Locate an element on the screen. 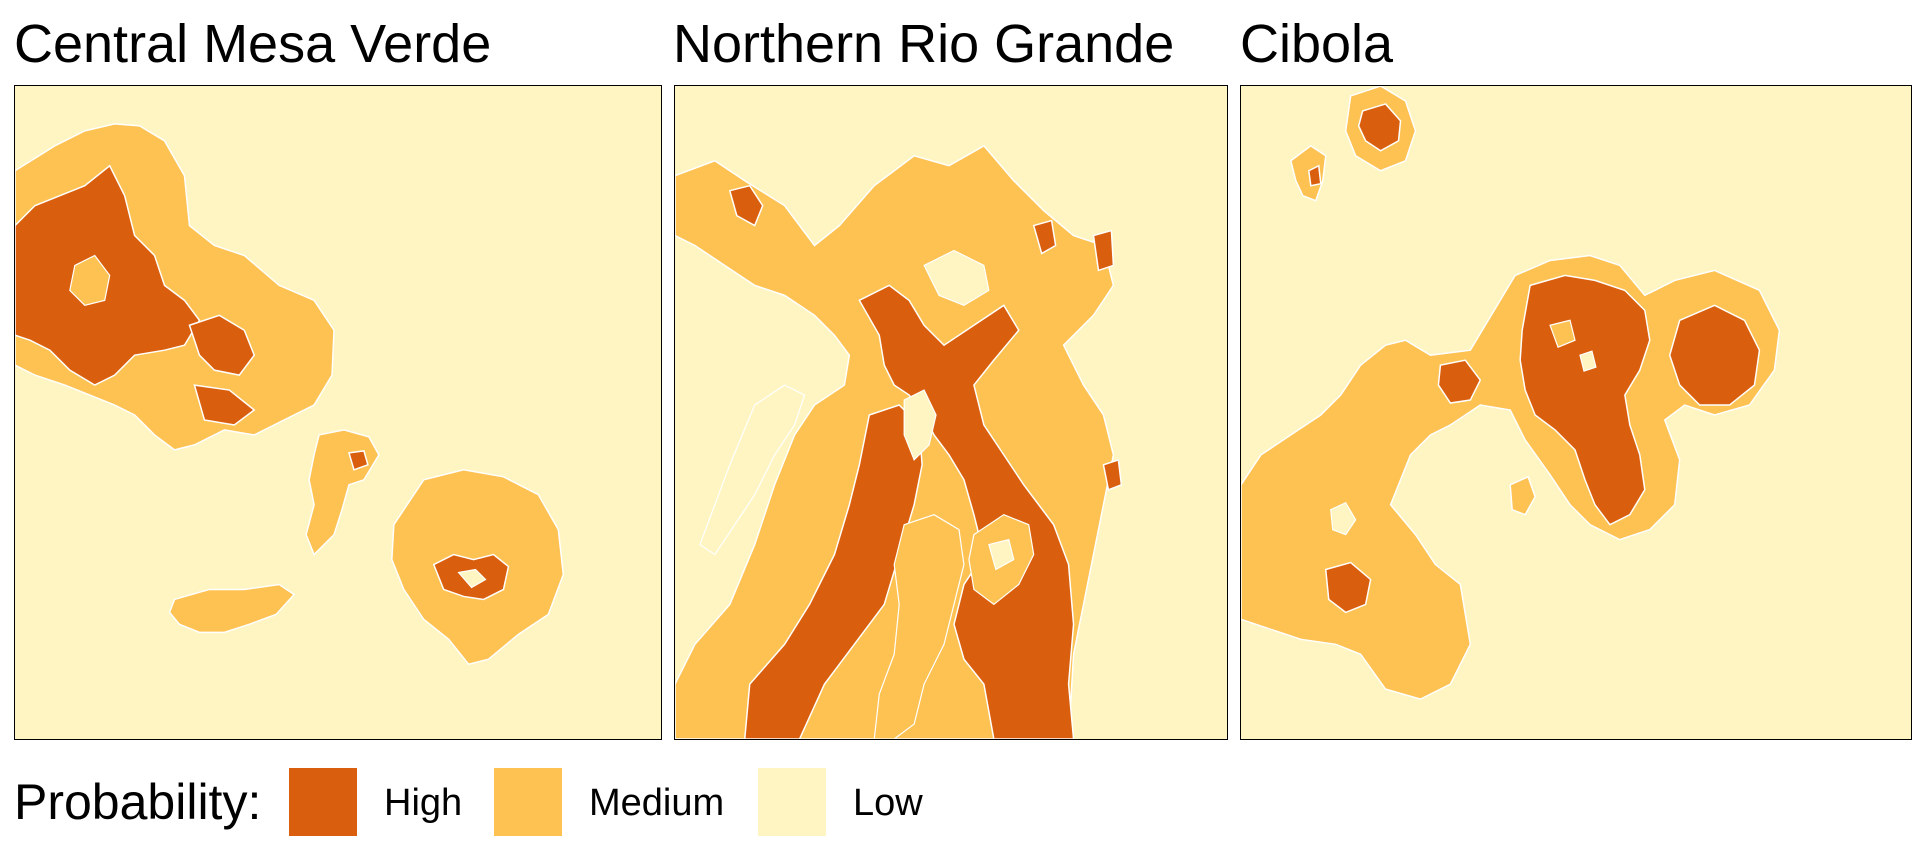 The height and width of the screenshot is (864, 1918). panel-title-cibola: Cibola is located at coordinates (1317, 44).